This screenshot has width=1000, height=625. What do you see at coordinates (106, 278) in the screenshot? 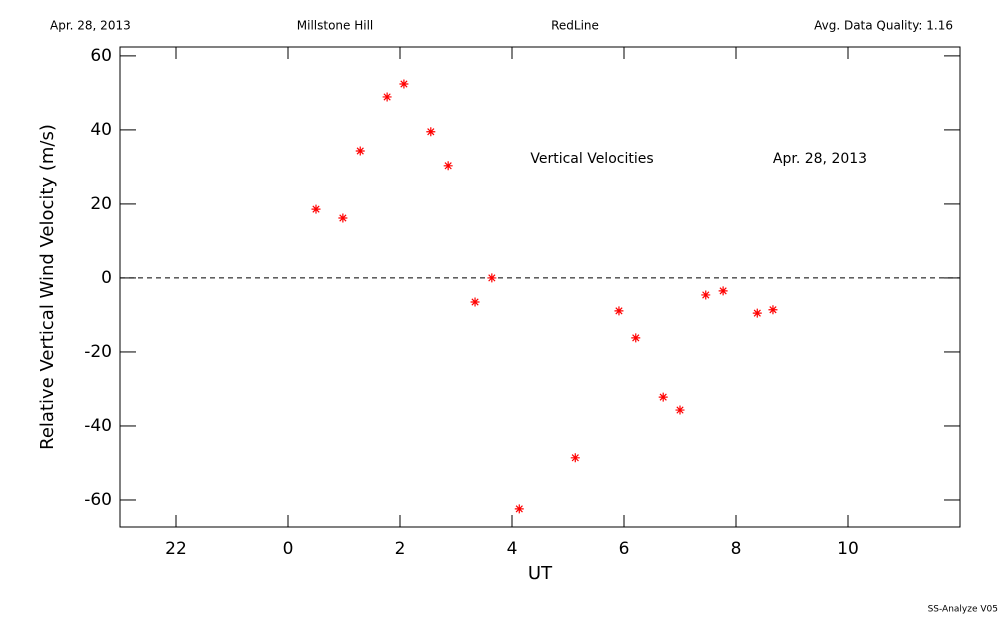
I see `y-tick-label: 0` at bounding box center [106, 278].